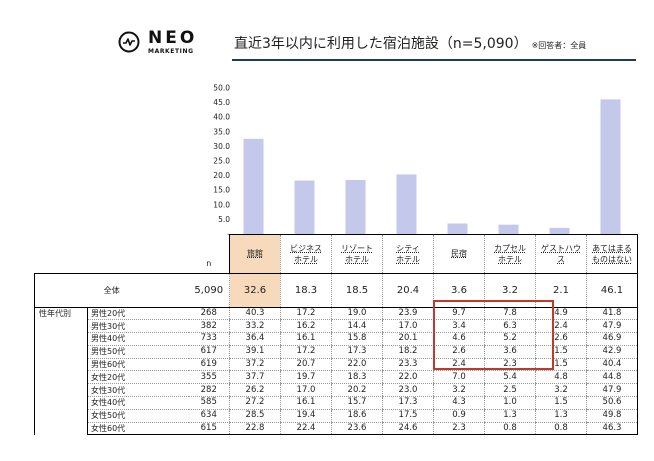 This screenshot has width=654, height=461. What do you see at coordinates (357, 326) in the screenshot?
I see `row-value: 14.4` at bounding box center [357, 326].